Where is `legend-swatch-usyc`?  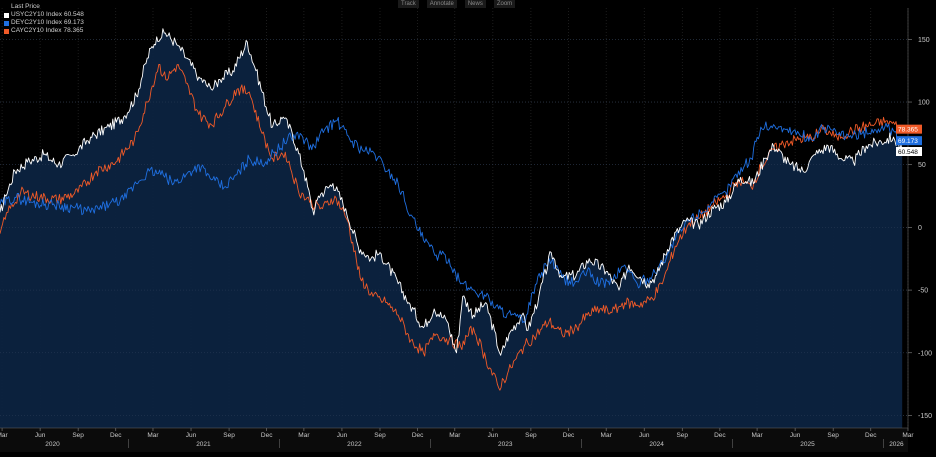 legend-swatch-usyc is located at coordinates (6, 15).